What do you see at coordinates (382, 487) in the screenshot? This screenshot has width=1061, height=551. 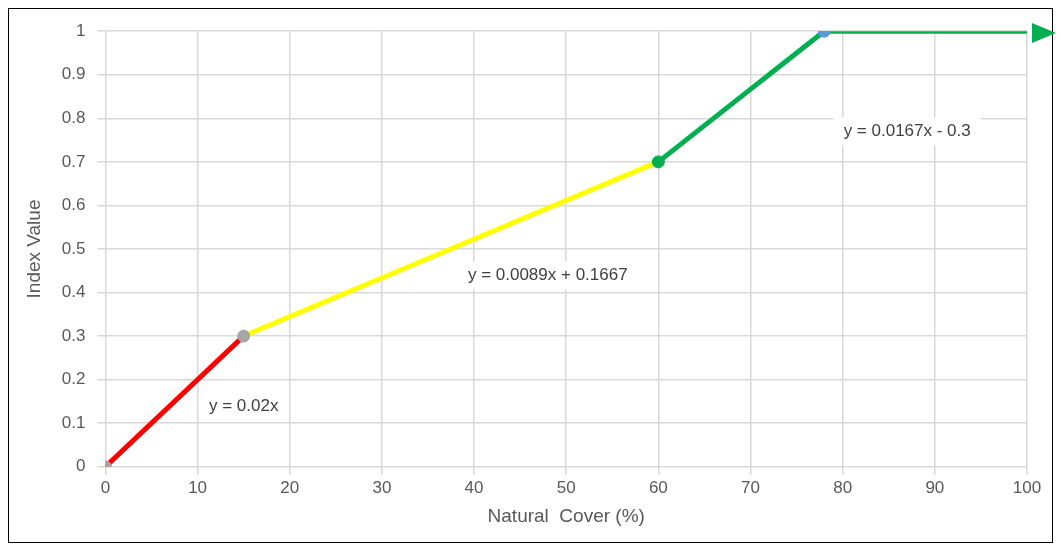 I see `x-tick-label: 30` at bounding box center [382, 487].